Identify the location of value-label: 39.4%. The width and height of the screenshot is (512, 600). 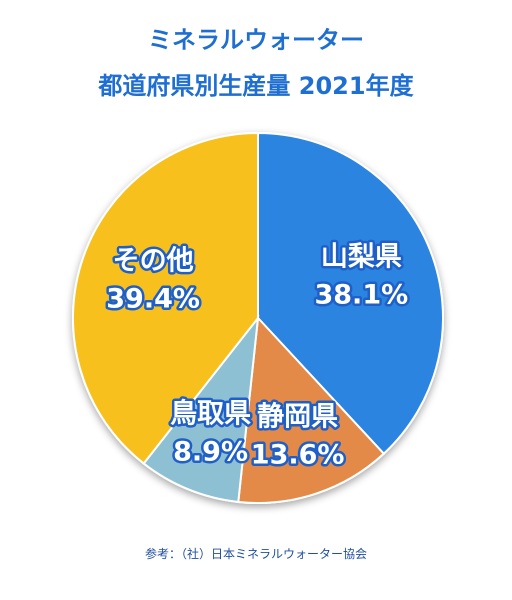
(153, 299).